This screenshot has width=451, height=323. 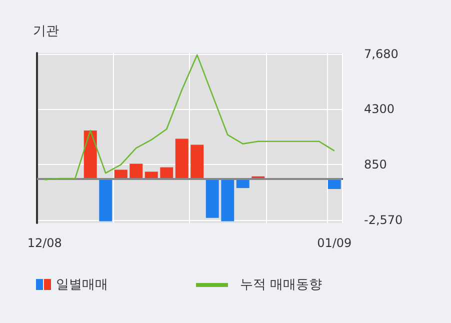 What do you see at coordinates (281, 285) in the screenshot?
I see `legend-label: 누적 매매동향` at bounding box center [281, 285].